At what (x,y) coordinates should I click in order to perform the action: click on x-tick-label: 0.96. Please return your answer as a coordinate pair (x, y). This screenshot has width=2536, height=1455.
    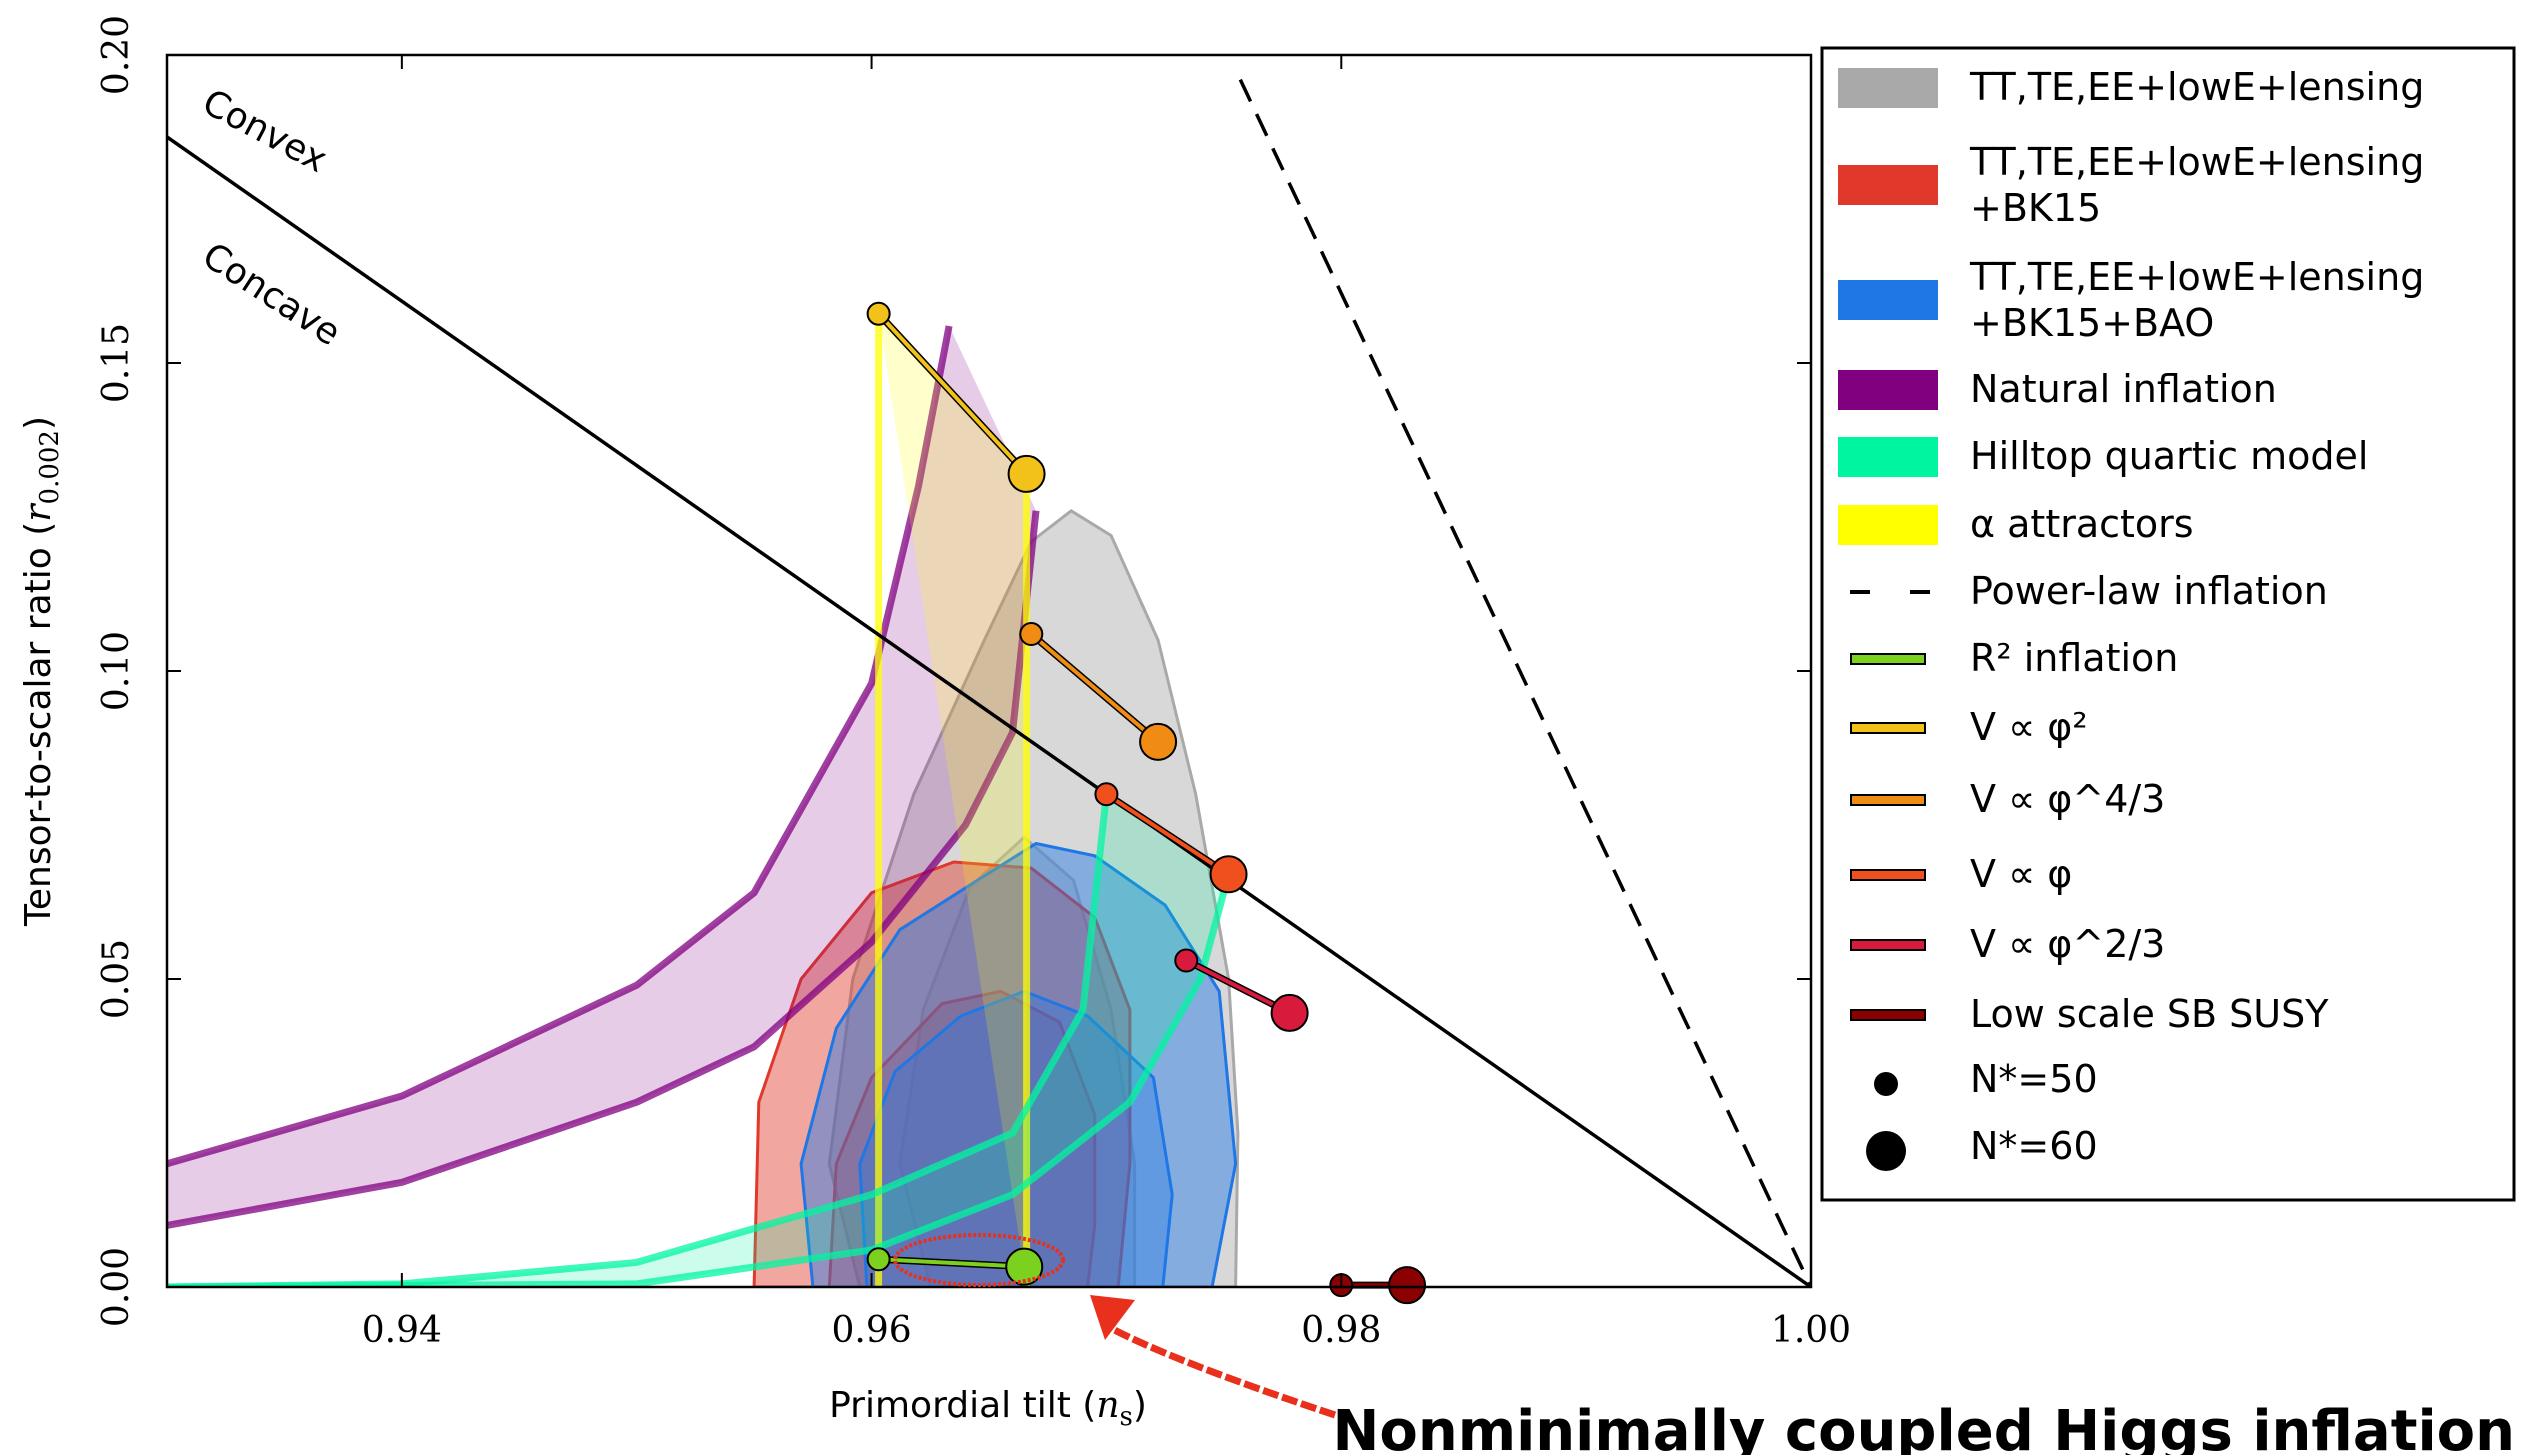
    Looking at the image, I should click on (871, 1330).